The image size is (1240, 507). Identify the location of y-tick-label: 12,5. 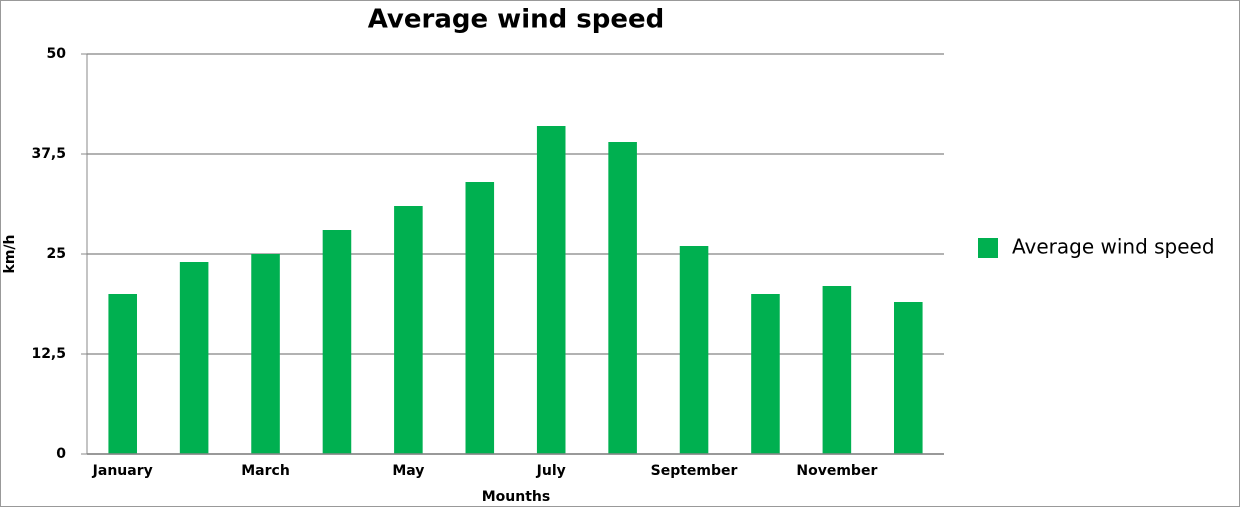
(48, 354).